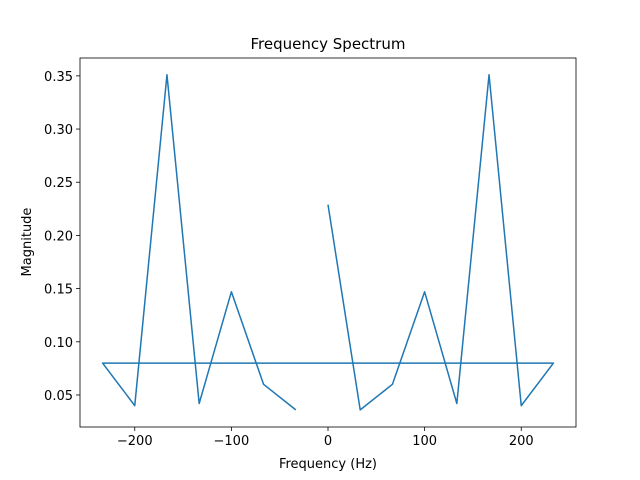 The width and height of the screenshot is (640, 480). What do you see at coordinates (58, 343) in the screenshot?
I see `y-tick-label: 0.10` at bounding box center [58, 343].